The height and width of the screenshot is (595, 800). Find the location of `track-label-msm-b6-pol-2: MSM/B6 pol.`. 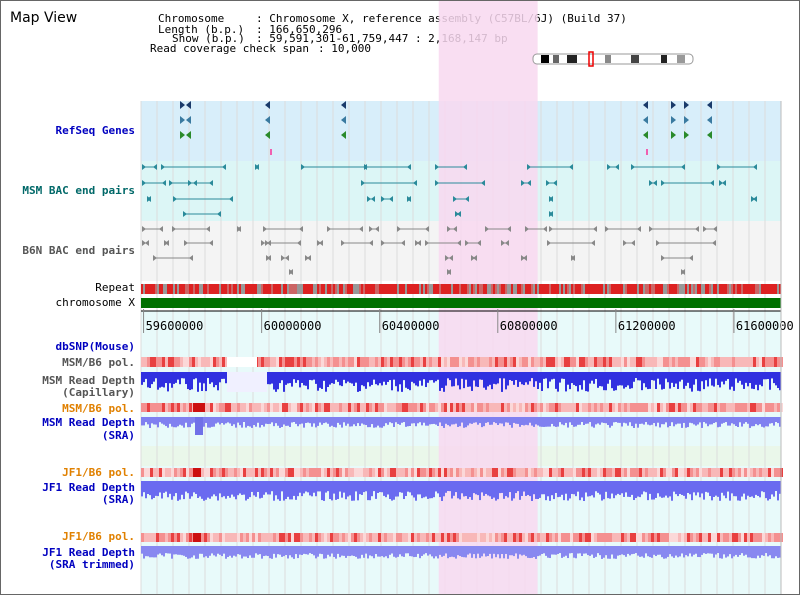

track-label-msm-b6-pol-2: MSM/B6 pol. is located at coordinates (98, 408).